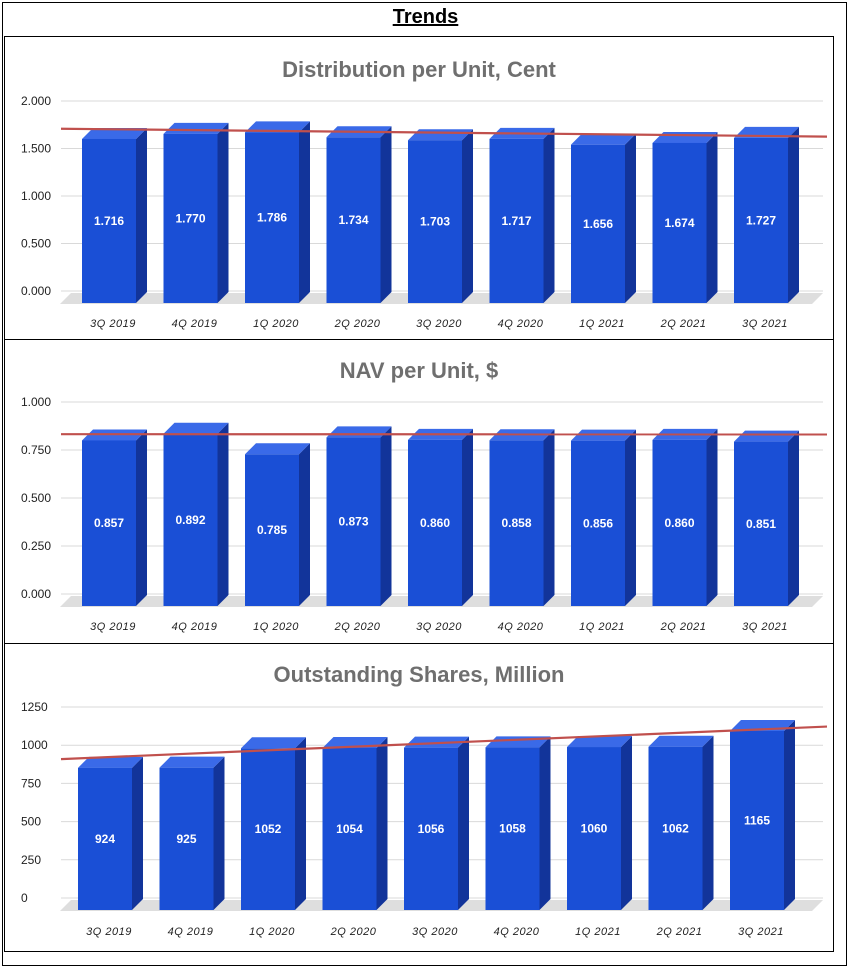 Image resolution: width=851 pixels, height=971 pixels. I want to click on page-title: Trends, so click(425, 17).